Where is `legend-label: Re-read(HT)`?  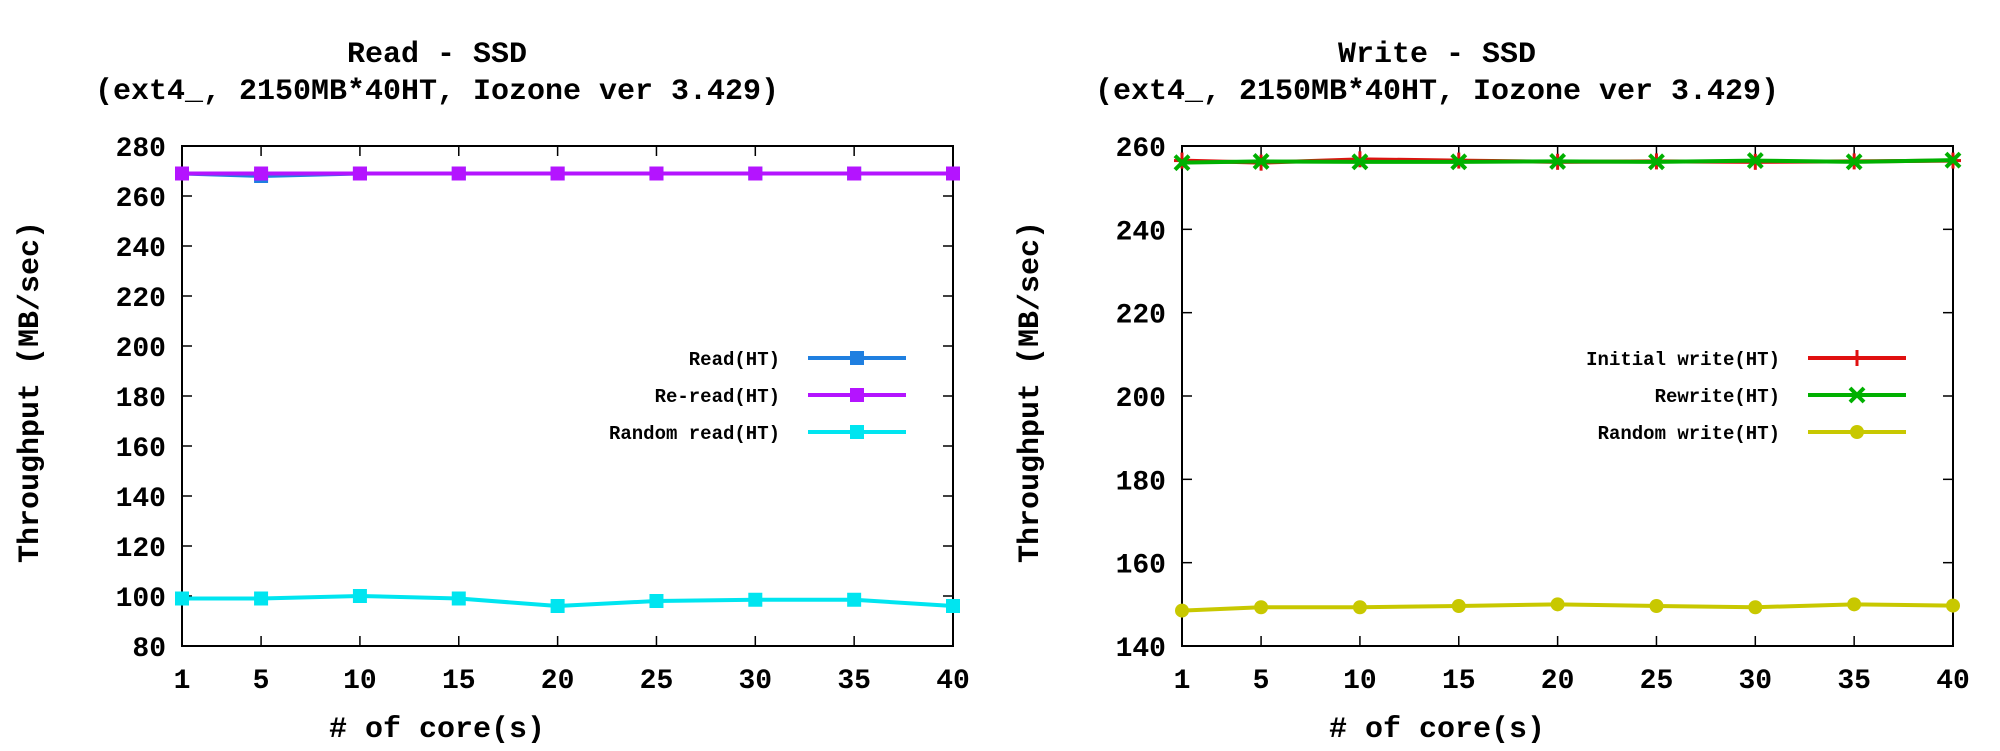 legend-label: Re-read(HT) is located at coordinates (717, 397).